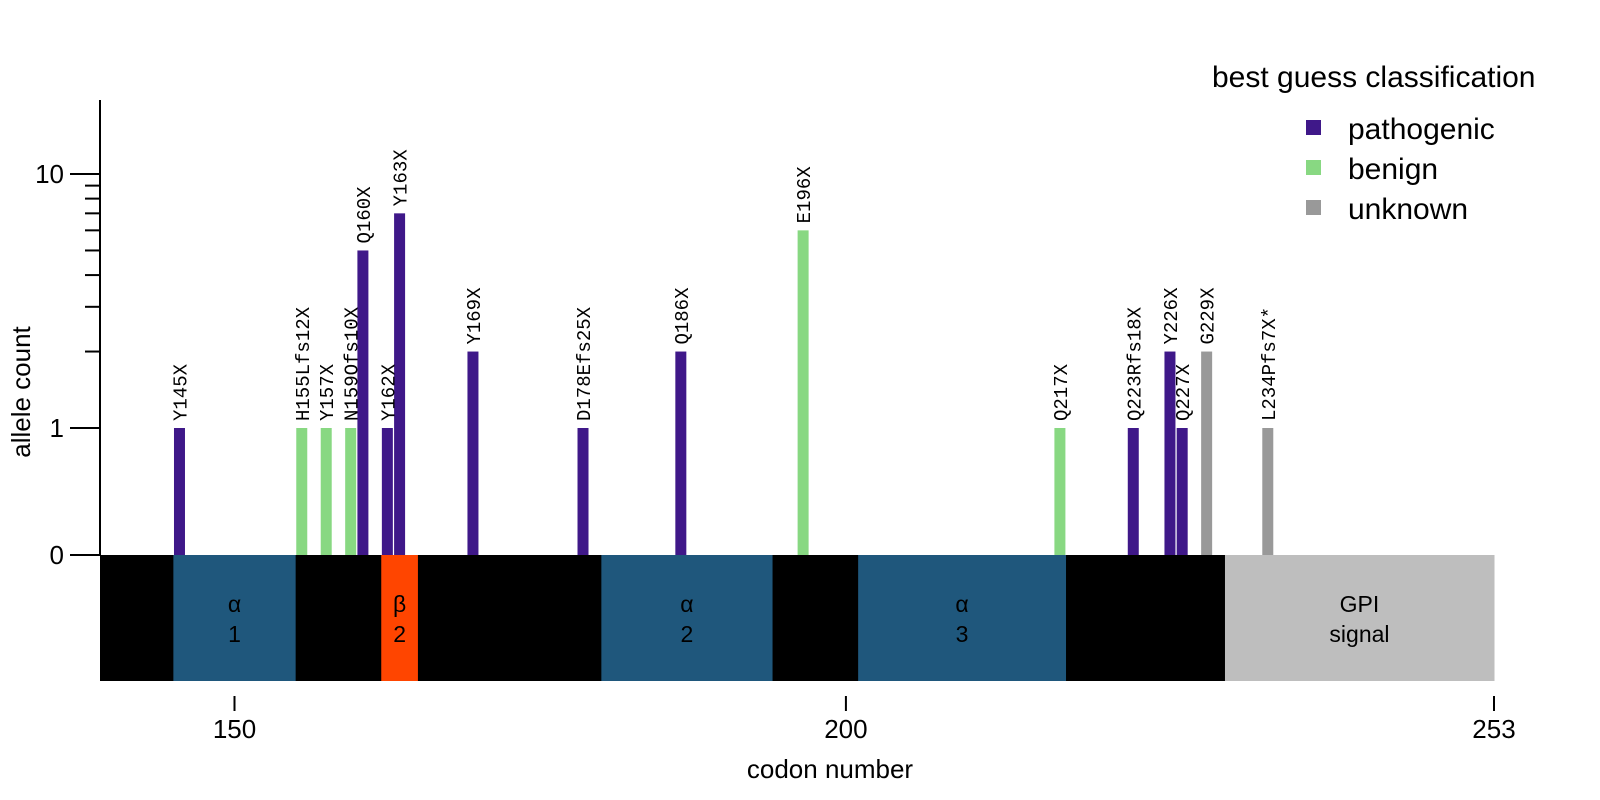 The width and height of the screenshot is (1600, 800). What do you see at coordinates (475, 316) in the screenshot?
I see `variant-label: Y169X` at bounding box center [475, 316].